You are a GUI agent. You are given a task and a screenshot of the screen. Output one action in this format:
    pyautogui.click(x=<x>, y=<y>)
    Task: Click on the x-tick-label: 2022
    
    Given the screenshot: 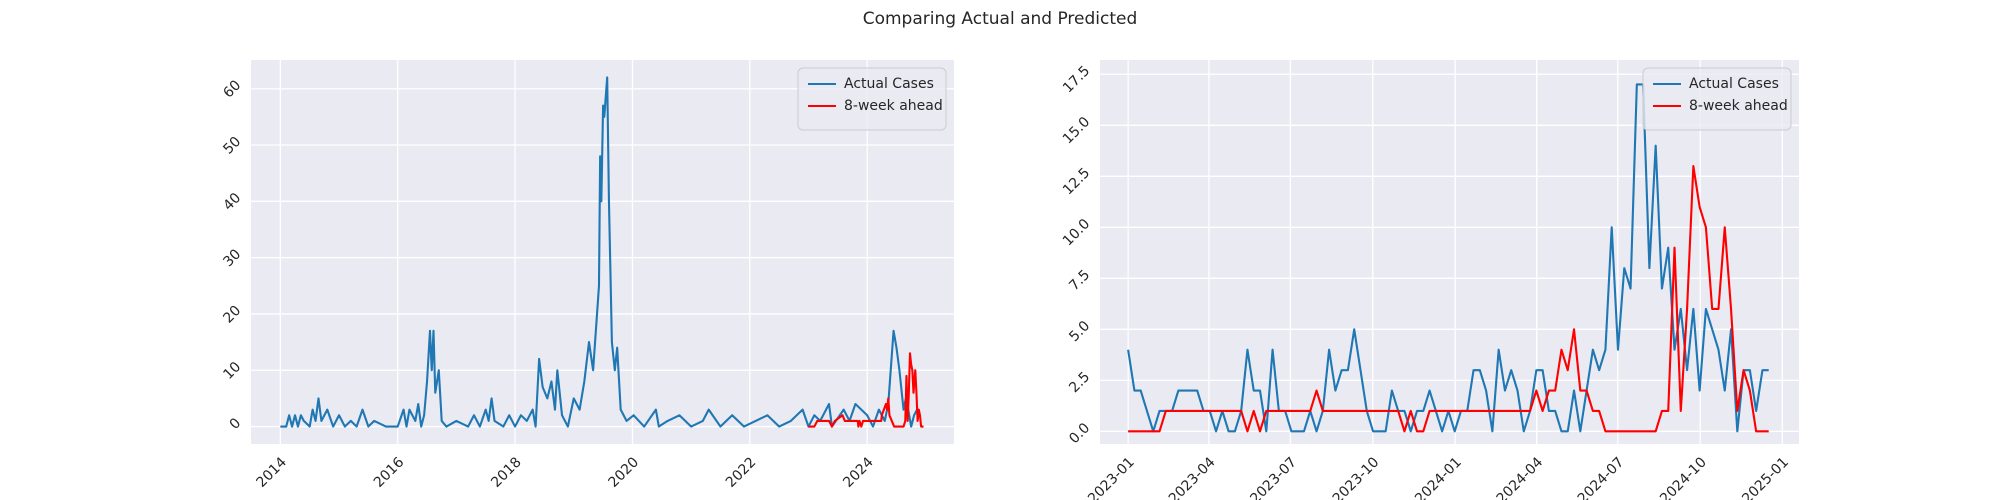 What is the action you would take?
    pyautogui.click(x=741, y=472)
    